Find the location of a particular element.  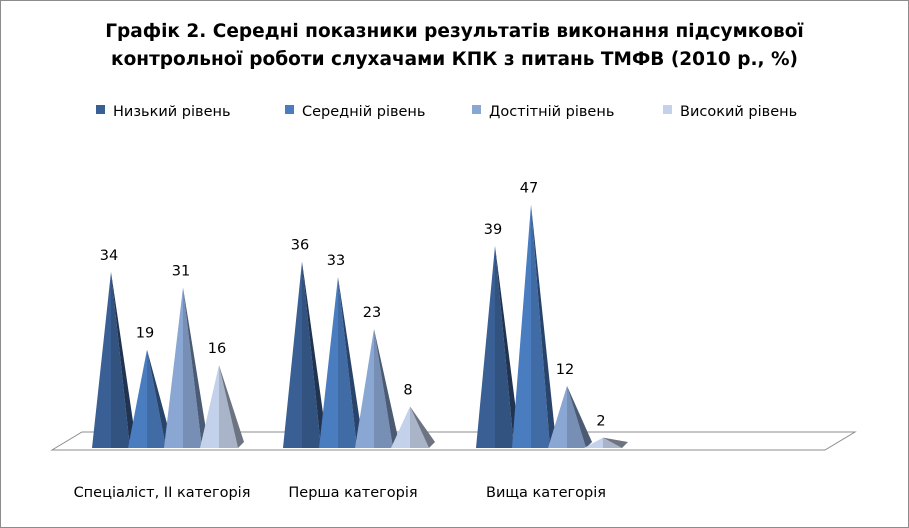

value-label-1-cat-1: 34 is located at coordinates (109, 256).